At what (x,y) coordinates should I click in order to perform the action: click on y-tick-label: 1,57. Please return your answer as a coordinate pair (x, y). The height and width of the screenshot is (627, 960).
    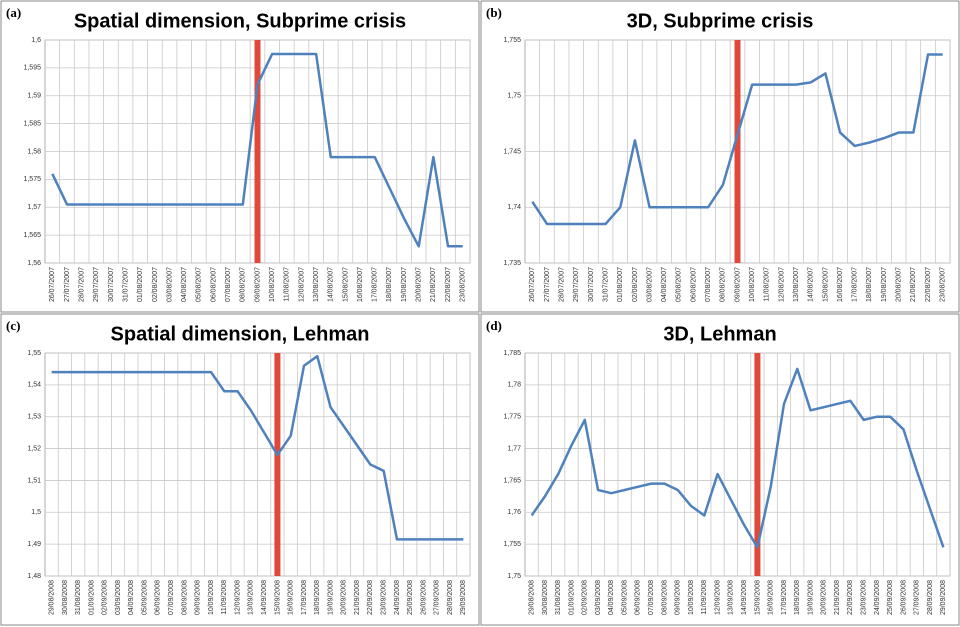
    Looking at the image, I should click on (34, 207).